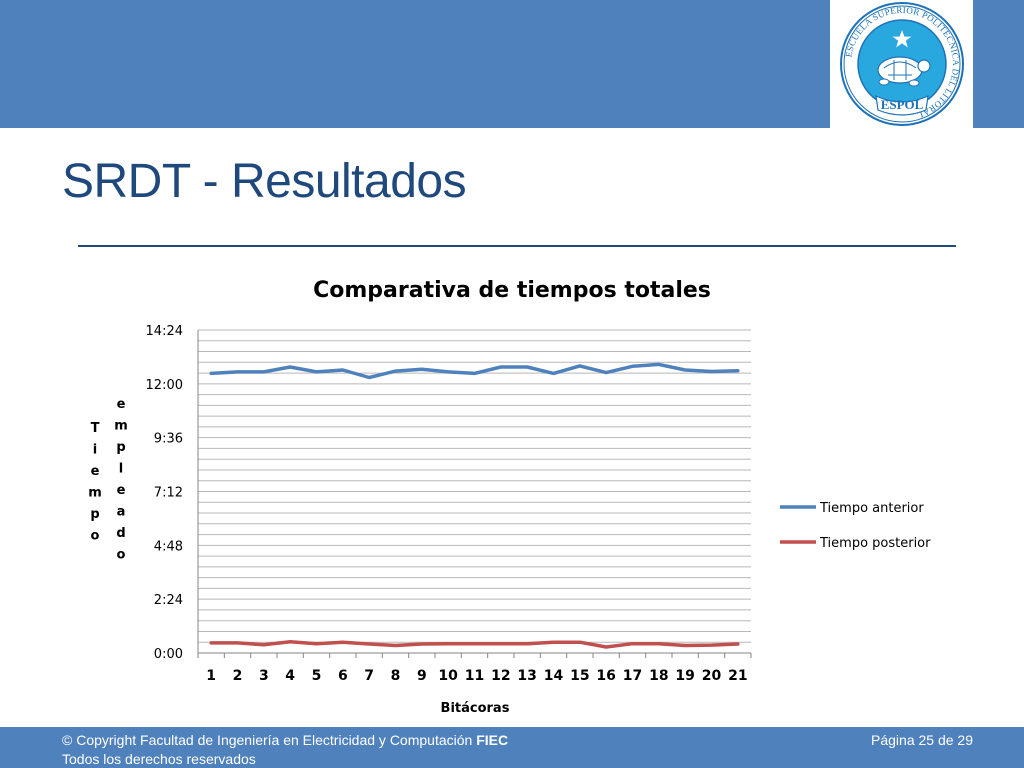  Describe the element at coordinates (579, 676) in the screenshot. I see `x-tick-label: 15` at that location.